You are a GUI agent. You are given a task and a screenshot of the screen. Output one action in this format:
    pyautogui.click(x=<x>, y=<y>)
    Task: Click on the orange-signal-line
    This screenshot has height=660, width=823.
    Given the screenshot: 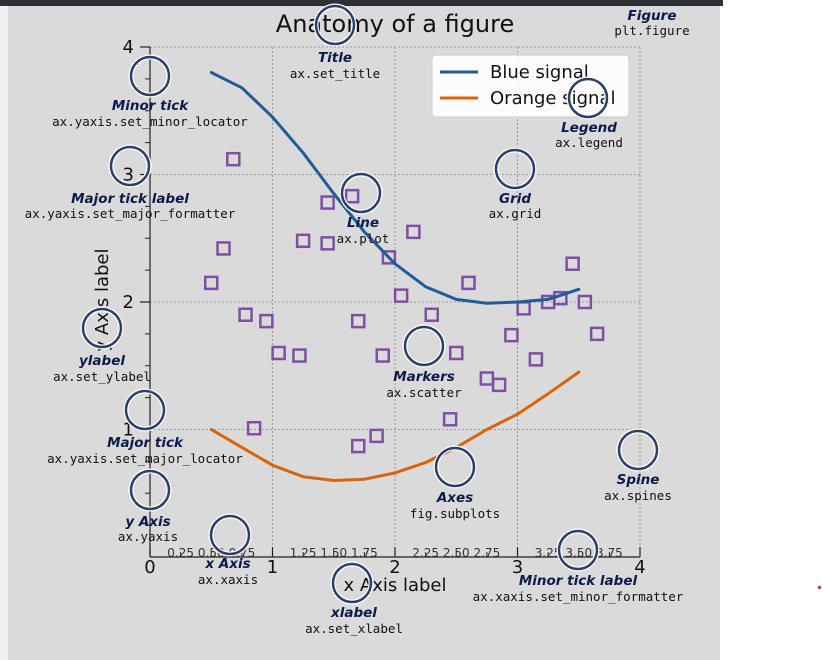 What is the action you would take?
    pyautogui.click(x=395, y=426)
    